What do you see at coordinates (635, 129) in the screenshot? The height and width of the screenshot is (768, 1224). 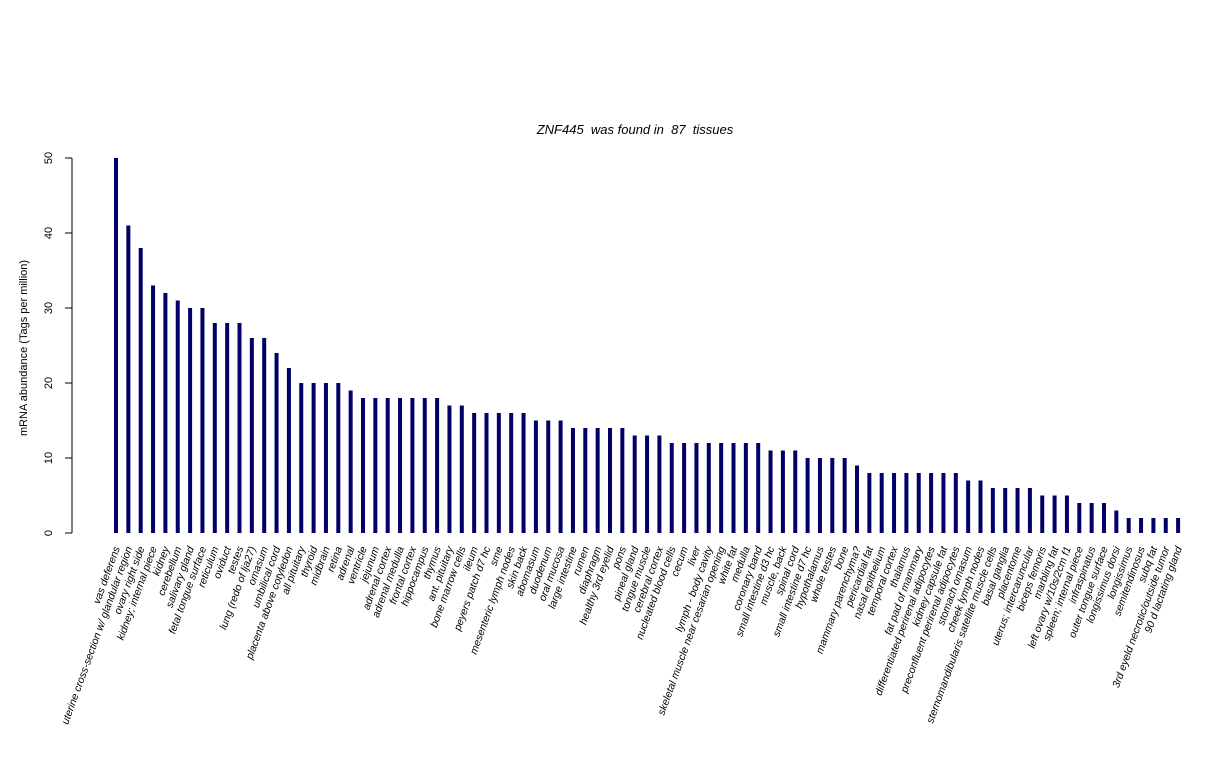 I see `chart-title: ZNF445 was found in 87 tissues` at bounding box center [635, 129].